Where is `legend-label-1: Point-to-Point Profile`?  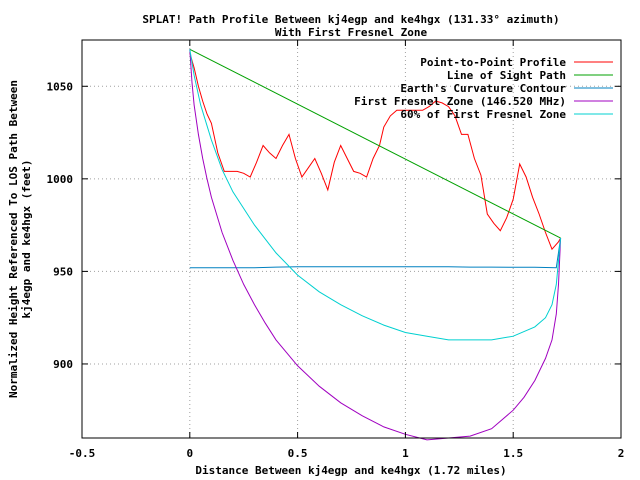
legend-label-1: Point-to-Point Profile is located at coordinates (493, 62).